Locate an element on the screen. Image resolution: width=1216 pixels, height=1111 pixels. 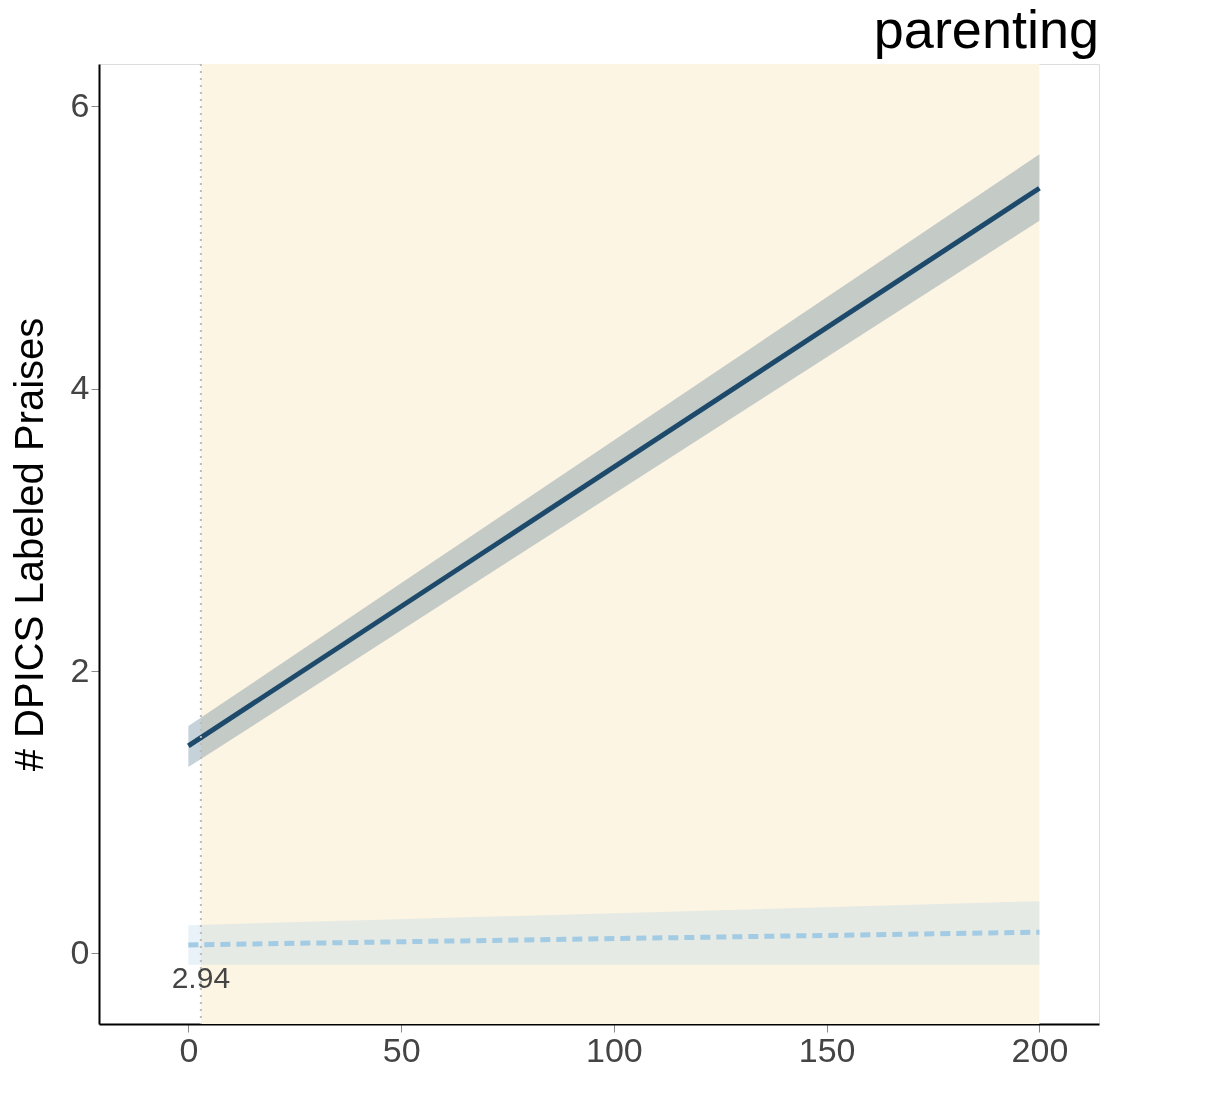
y-tick-label: 2 is located at coordinates (80, 669).